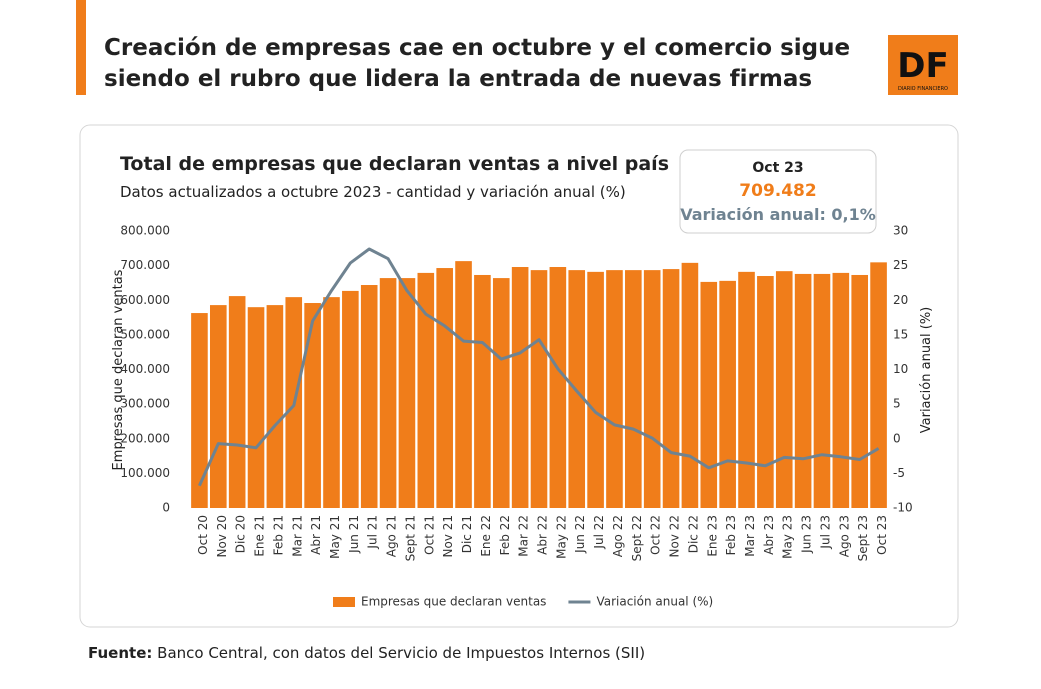 The image size is (1041, 689). Describe the element at coordinates (81, 47) in the screenshot. I see `accent-bar` at that location.